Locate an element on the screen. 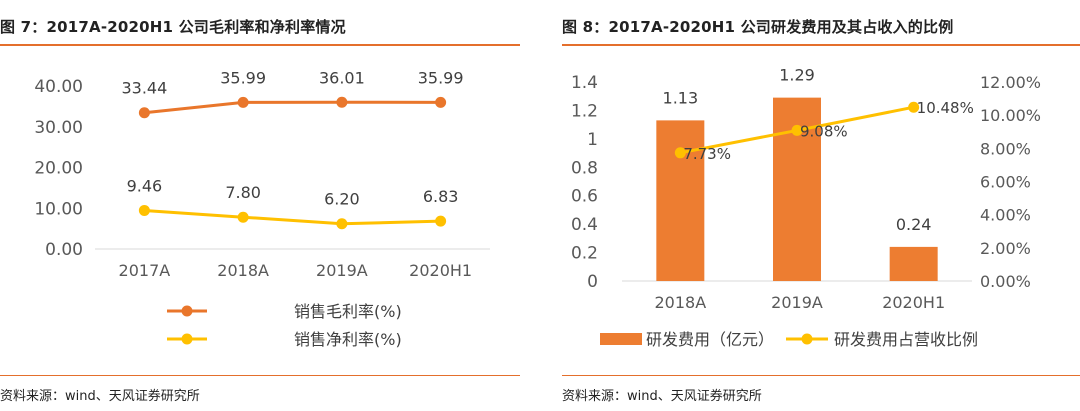 The height and width of the screenshot is (411, 1080). y-tick-label: 1 is located at coordinates (592, 140).